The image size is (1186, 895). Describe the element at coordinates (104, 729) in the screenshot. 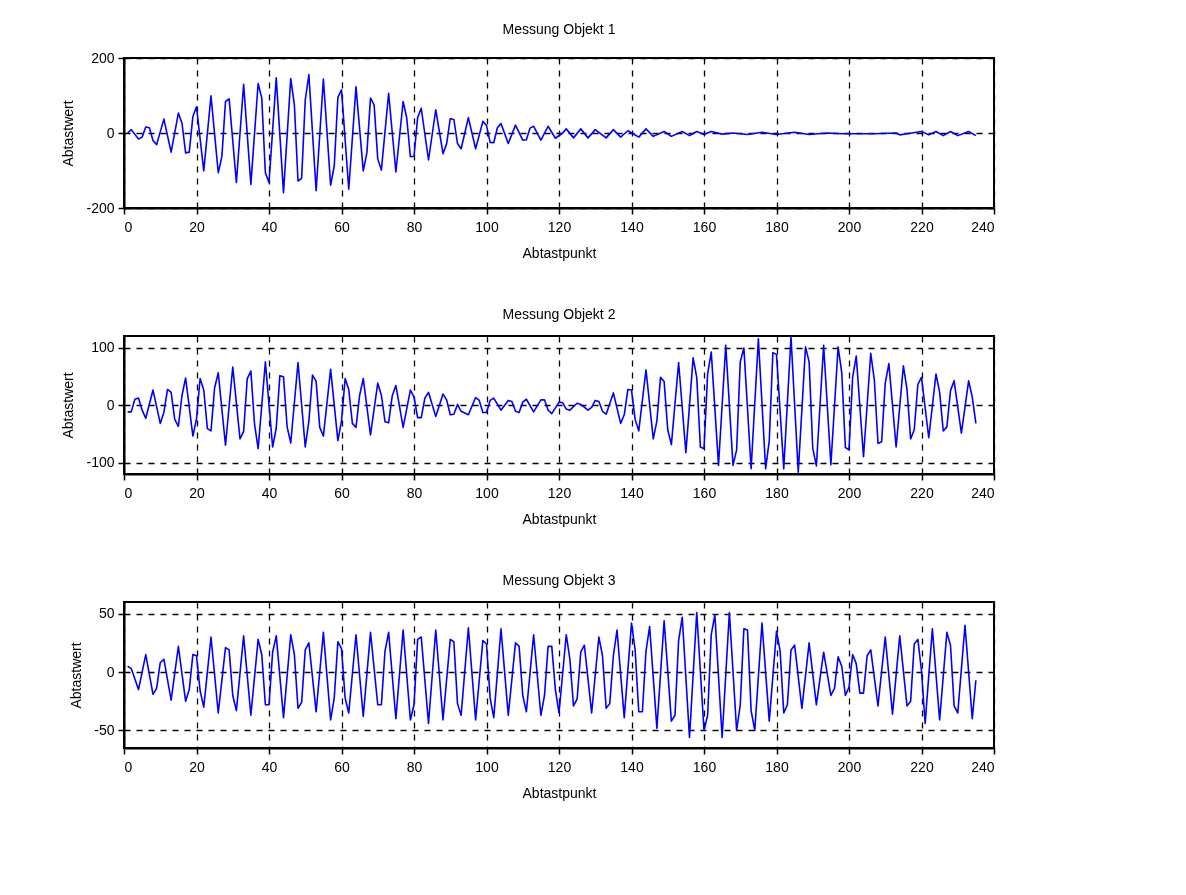

I see `y-tick-label: -50` at that location.